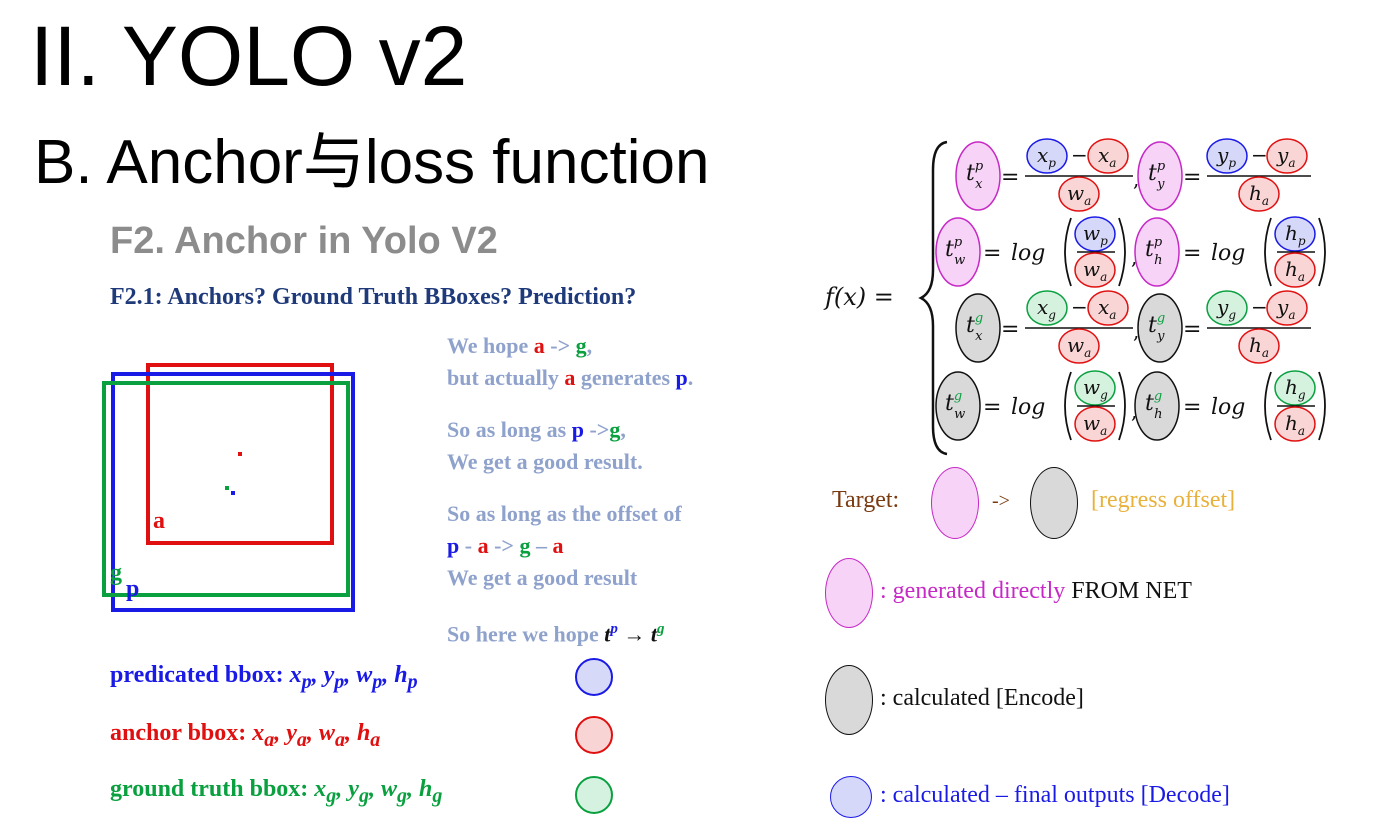  Describe the element at coordinates (1228, 407) in the screenshot. I see `log-4: log` at that location.